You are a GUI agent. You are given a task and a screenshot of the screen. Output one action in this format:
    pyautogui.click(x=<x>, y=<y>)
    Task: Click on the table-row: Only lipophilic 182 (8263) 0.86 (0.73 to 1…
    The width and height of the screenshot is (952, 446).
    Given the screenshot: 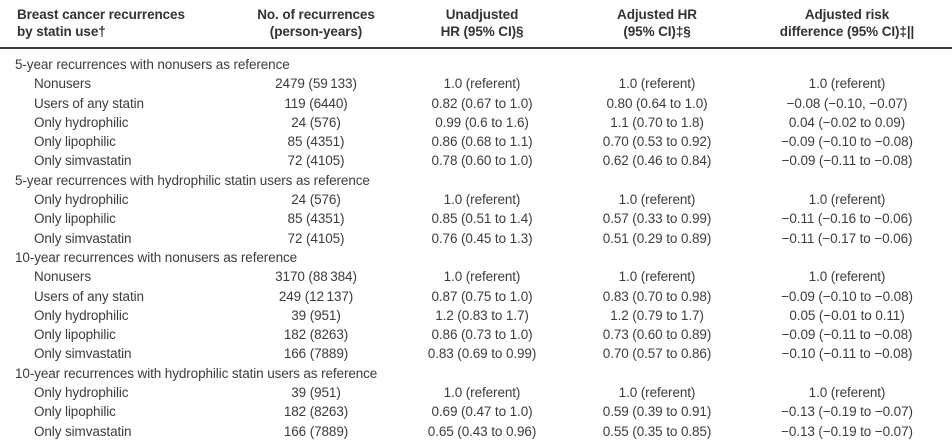 What is the action you would take?
    pyautogui.click(x=476, y=334)
    